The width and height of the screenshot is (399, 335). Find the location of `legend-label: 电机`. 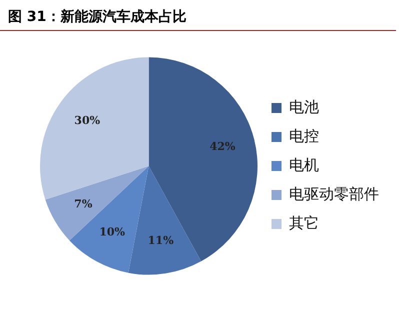

legend-label: 电机 is located at coordinates (304, 165).